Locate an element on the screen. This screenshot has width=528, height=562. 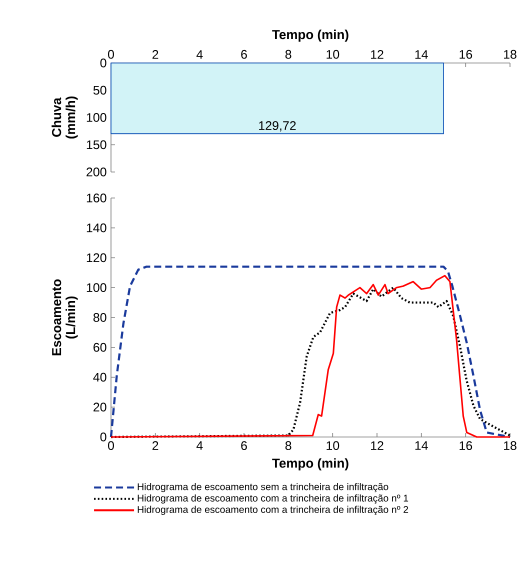
annotation: 129,72 is located at coordinates (277, 126).